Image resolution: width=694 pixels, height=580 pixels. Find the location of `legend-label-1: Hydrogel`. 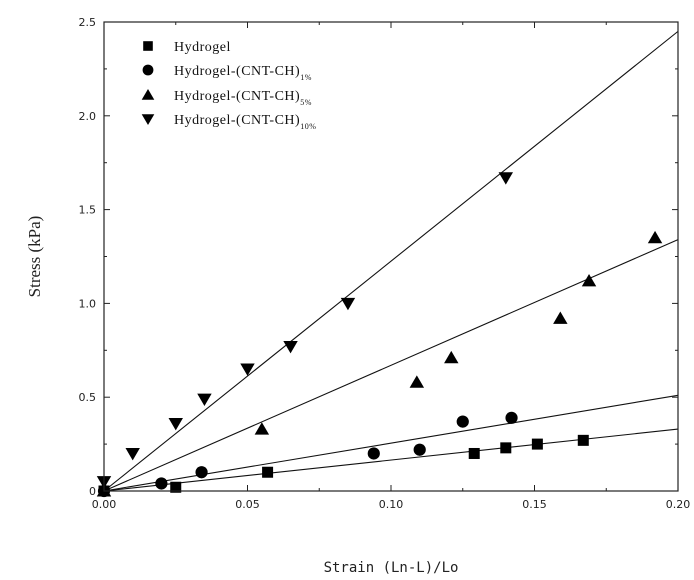

legend-label-1: Hydrogel is located at coordinates (202, 47).